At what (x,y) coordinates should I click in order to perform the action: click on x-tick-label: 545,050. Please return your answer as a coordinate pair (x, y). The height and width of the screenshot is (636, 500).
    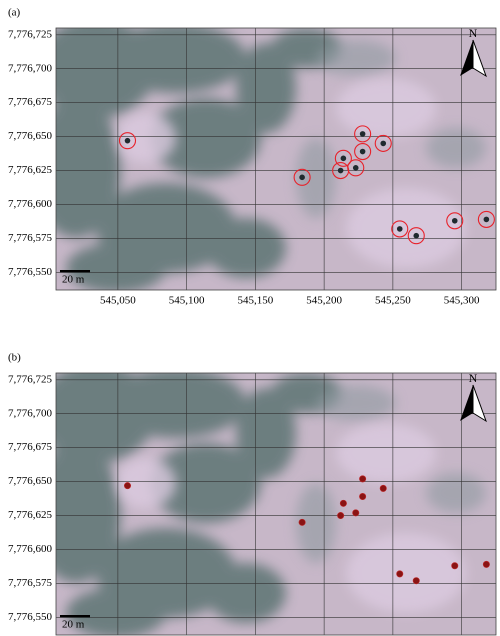
    Looking at the image, I should click on (118, 301).